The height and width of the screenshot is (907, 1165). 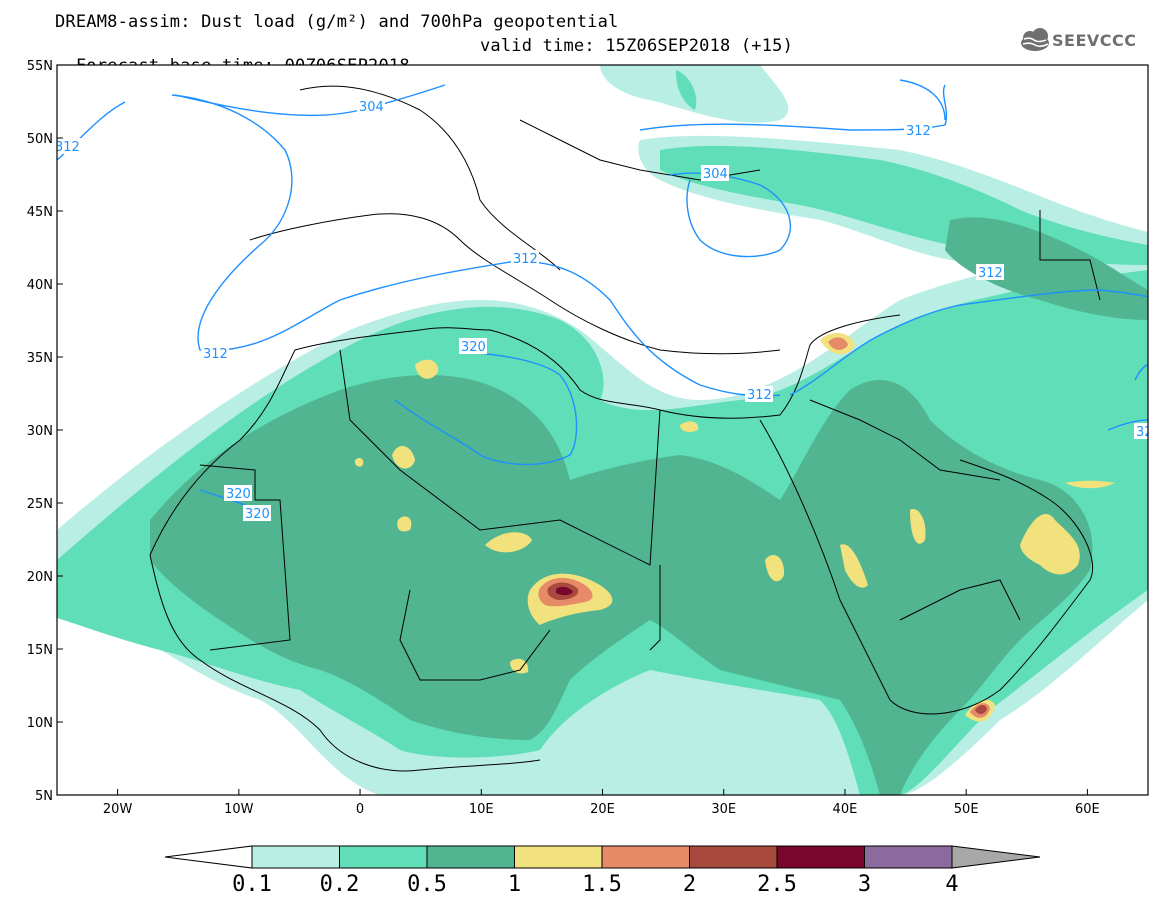 What do you see at coordinates (1035, 39) in the screenshot?
I see `cloud-logo-icon` at bounding box center [1035, 39].